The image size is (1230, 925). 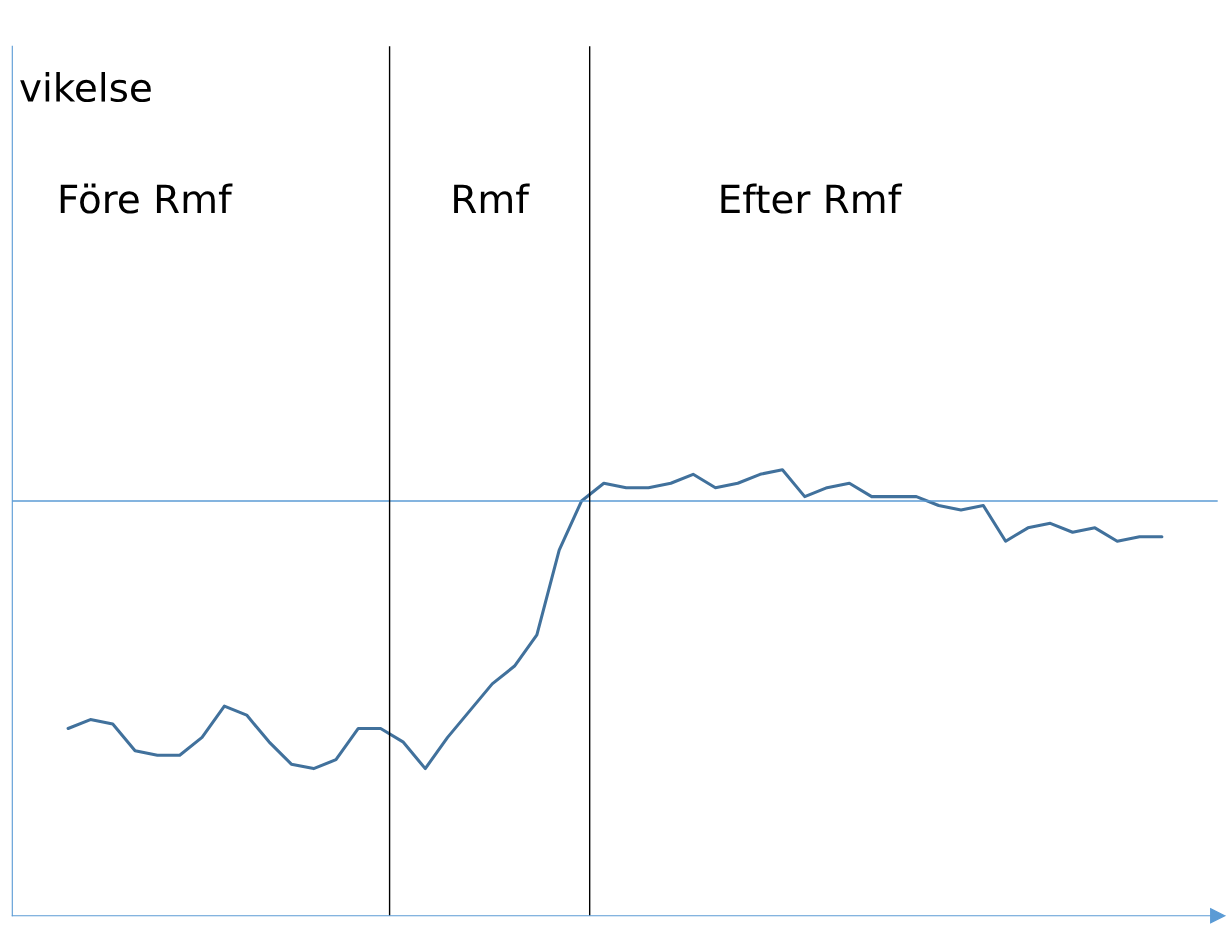 I want to click on text: Efter Rmf, so click(x=812, y=198).